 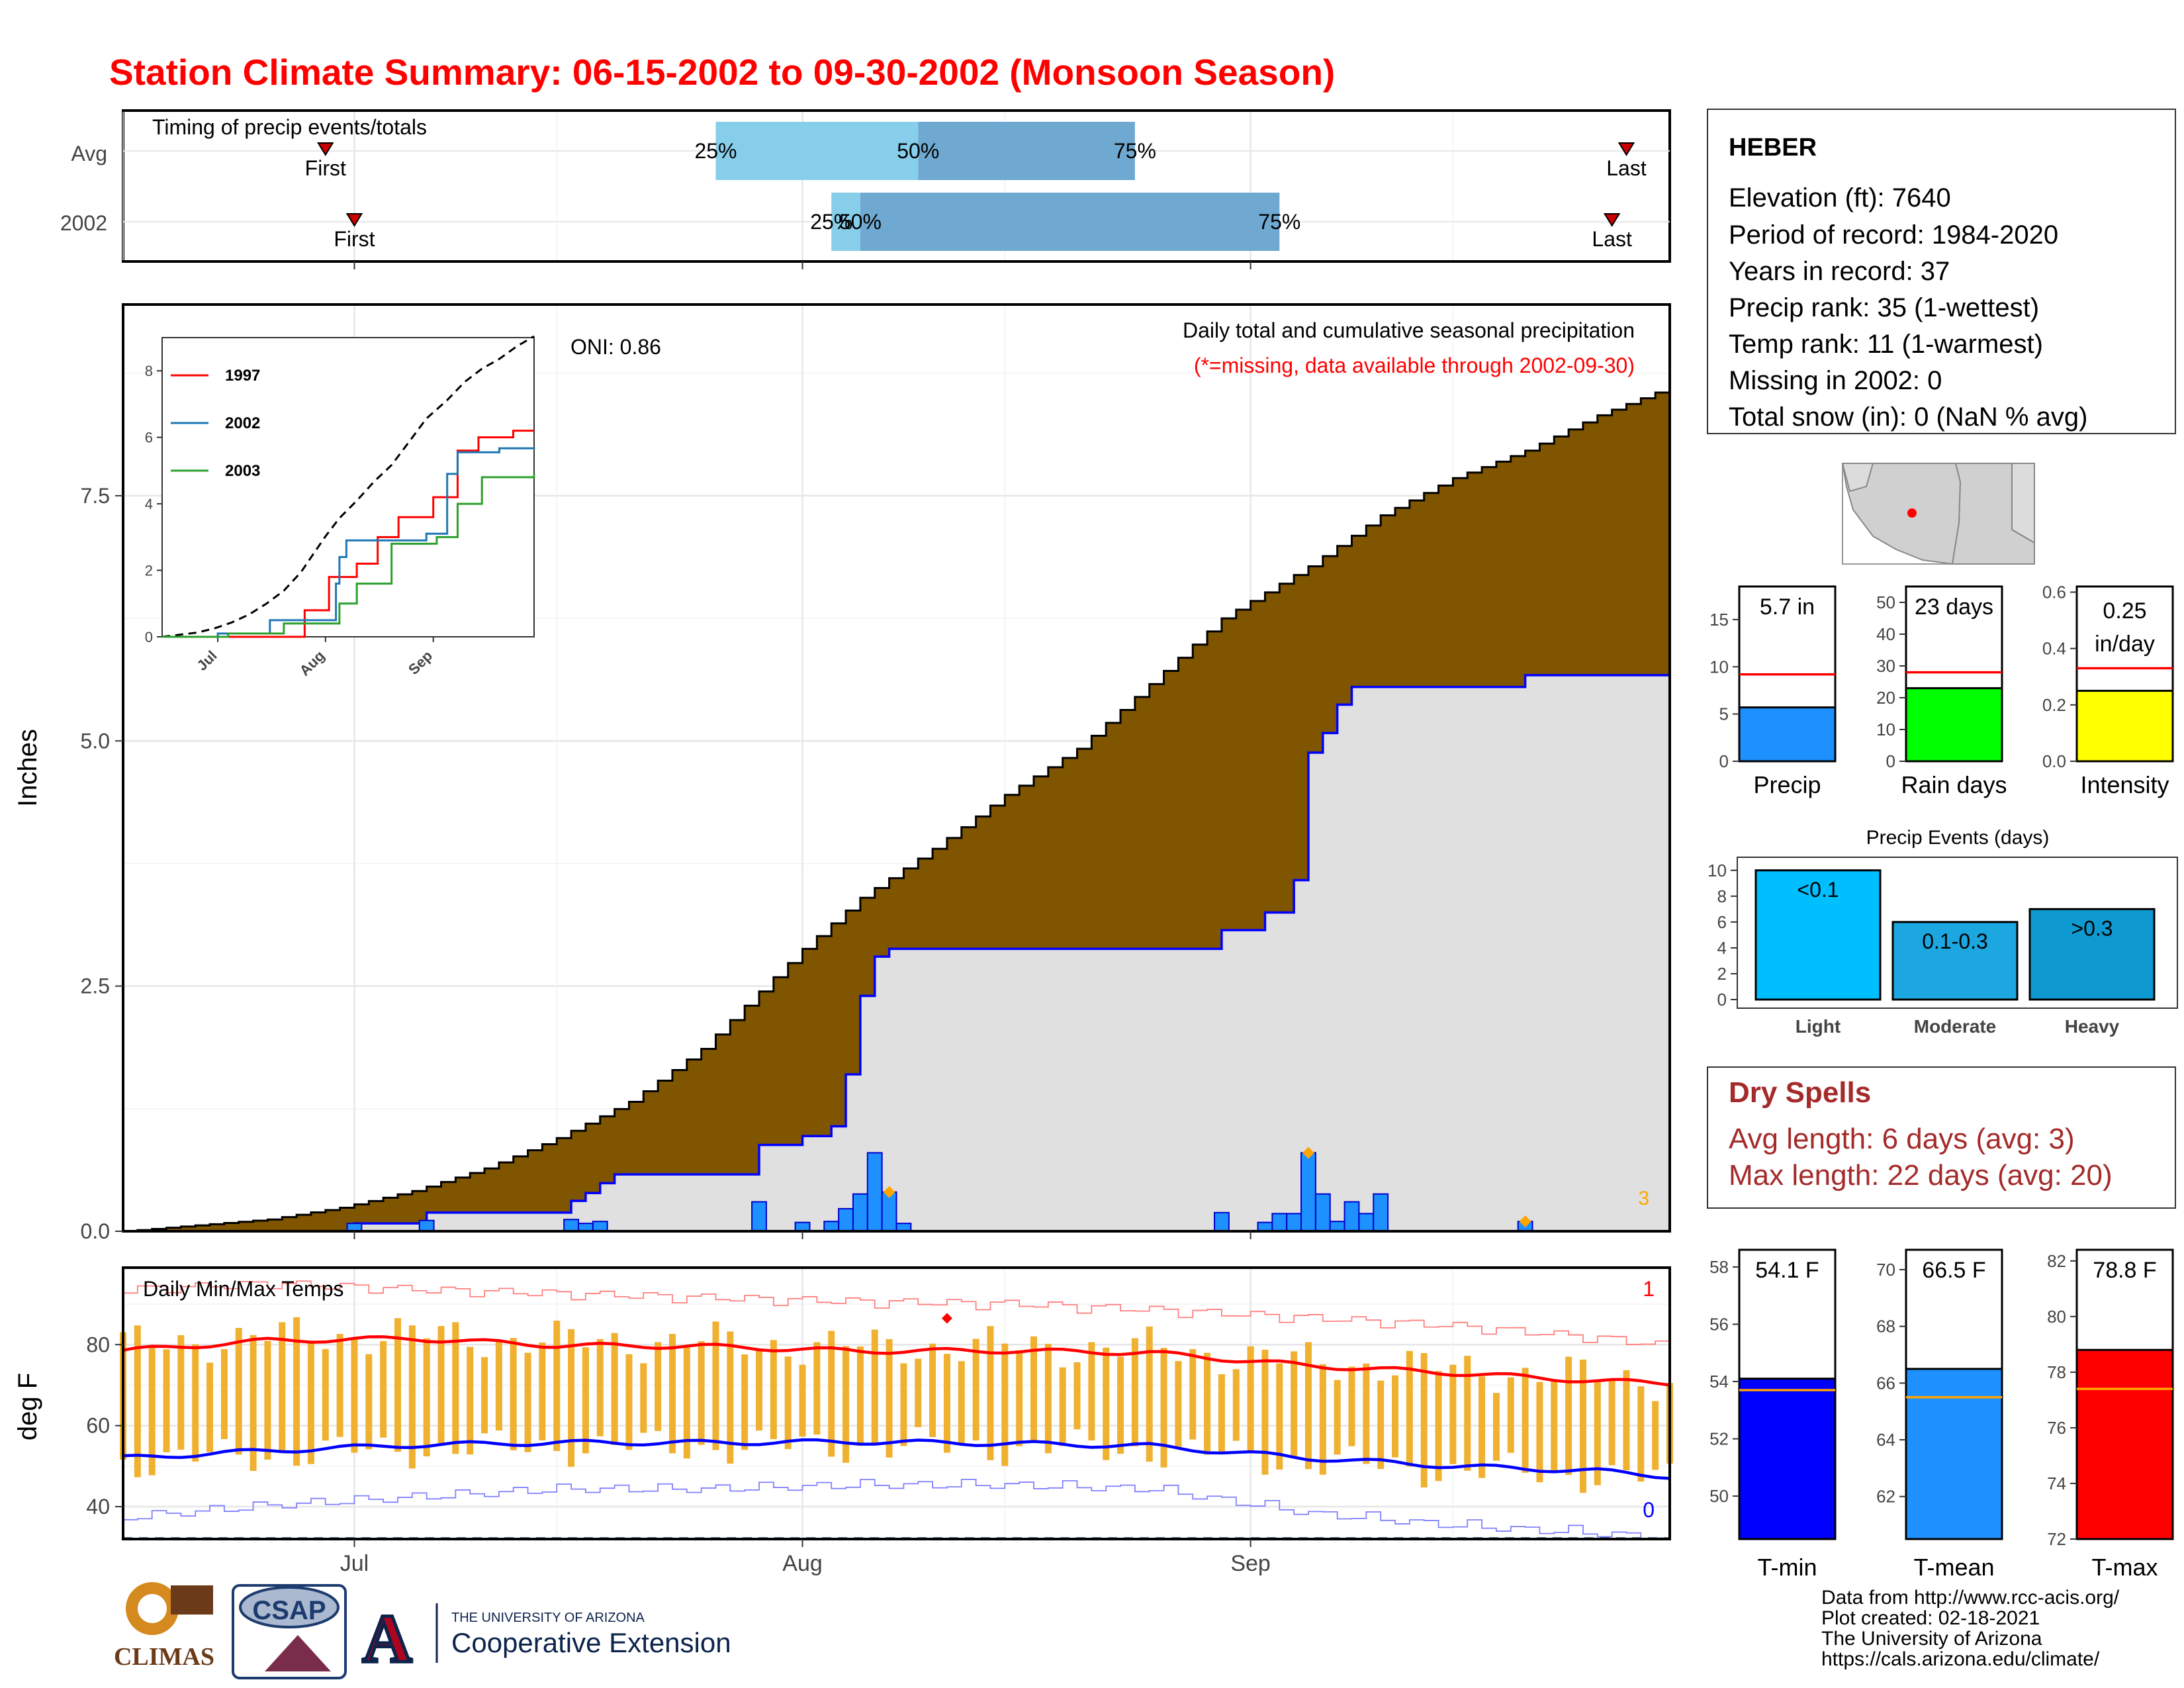 I want to click on footer-line-1: Data from http://www.rcc-acis.org/, so click(x=1971, y=1598).